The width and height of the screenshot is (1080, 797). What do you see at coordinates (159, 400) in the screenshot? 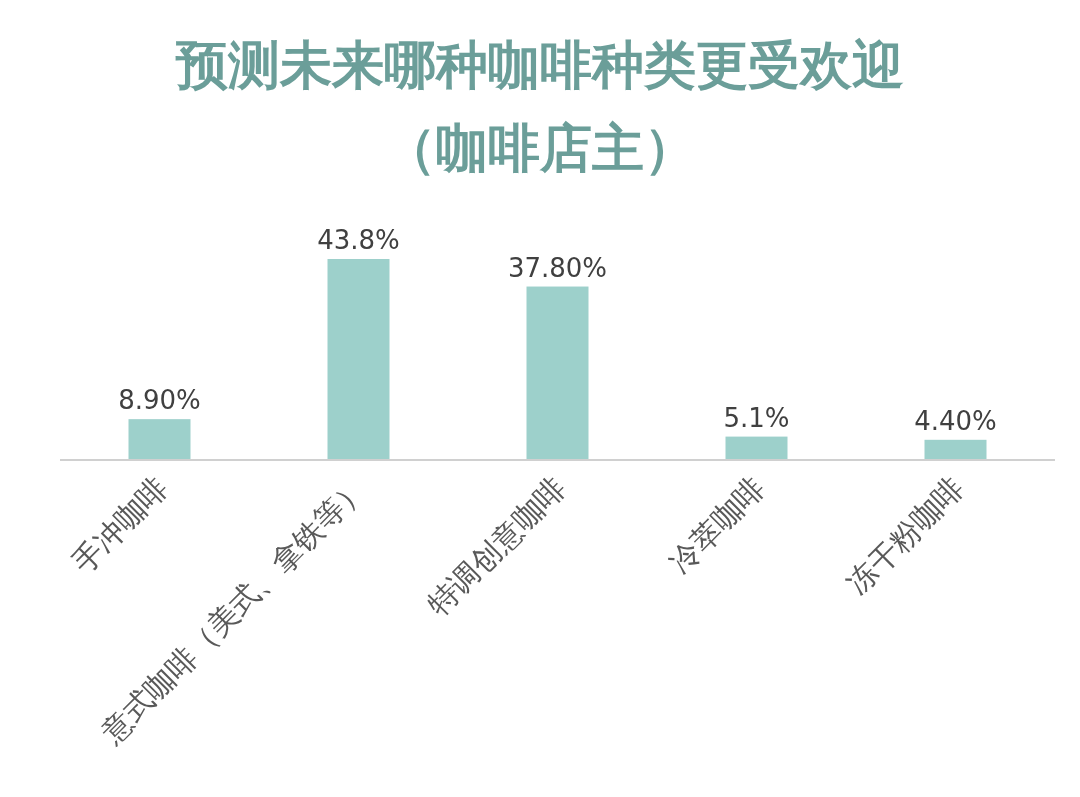
I see `data-label: 8.90%` at bounding box center [159, 400].